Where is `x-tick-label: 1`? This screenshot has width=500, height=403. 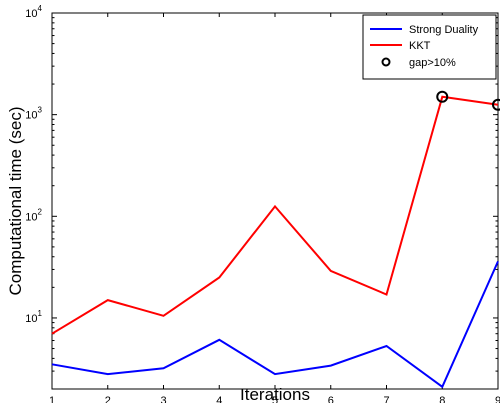
x-tick-label: 1 is located at coordinates (52, 399).